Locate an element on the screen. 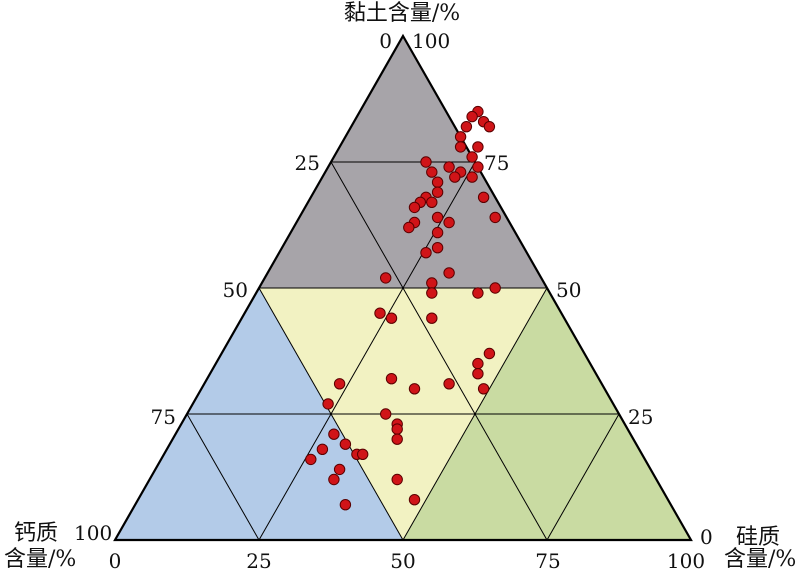 The width and height of the screenshot is (800, 576). bottom-tick-25: 25 is located at coordinates (258, 561).